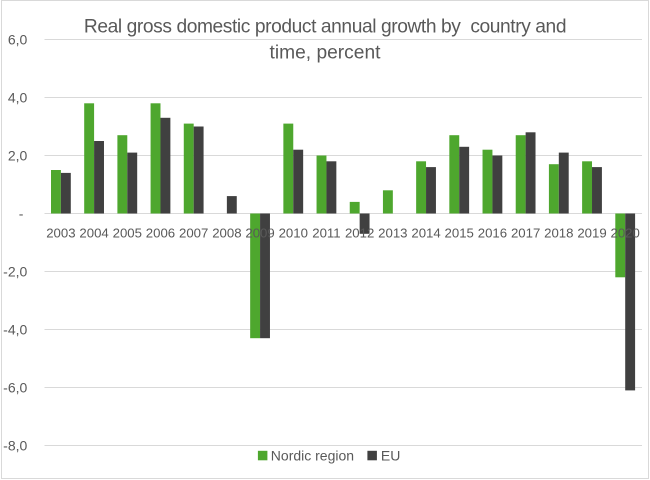 The height and width of the screenshot is (480, 650). What do you see at coordinates (326, 53) in the screenshot?
I see `svg-text: time, percent` at bounding box center [326, 53].